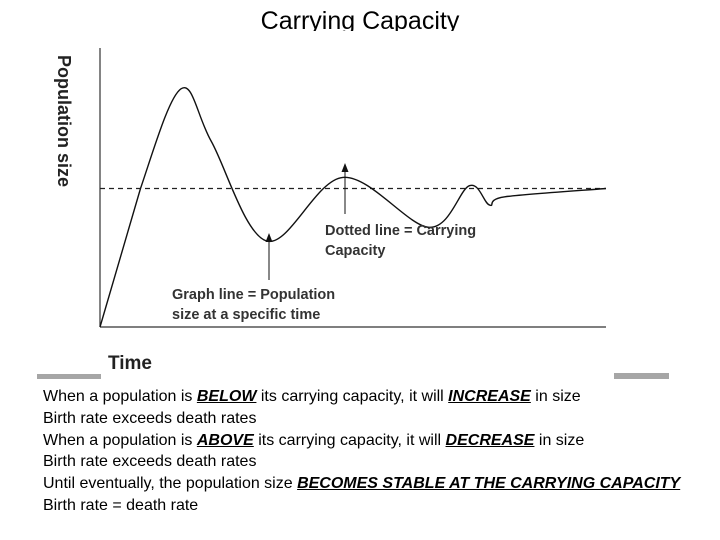 The height and width of the screenshot is (540, 720). What do you see at coordinates (246, 315) in the screenshot?
I see `population-annotation-line2: size at a specific time` at bounding box center [246, 315].